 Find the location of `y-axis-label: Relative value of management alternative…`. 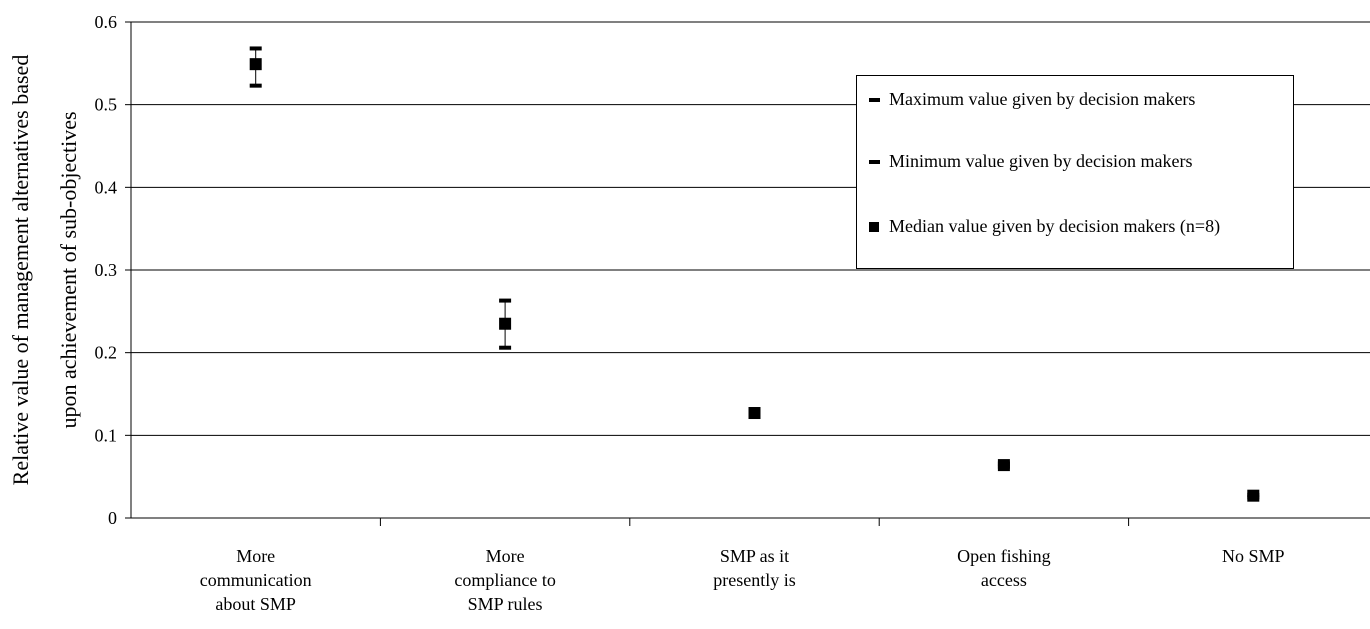

y-axis-label: Relative value of management alternative… is located at coordinates (44, 270).